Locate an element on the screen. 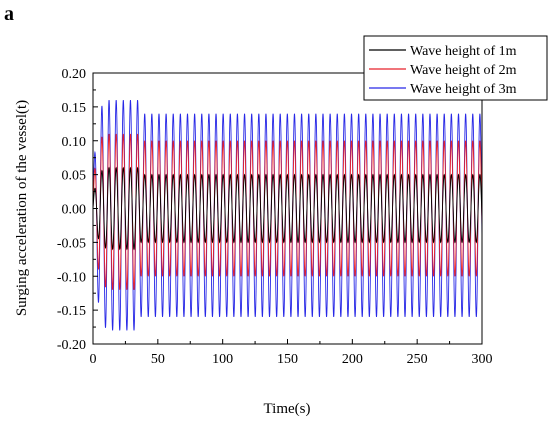 The image size is (550, 422). x-tick-label: 0 is located at coordinates (93, 359).